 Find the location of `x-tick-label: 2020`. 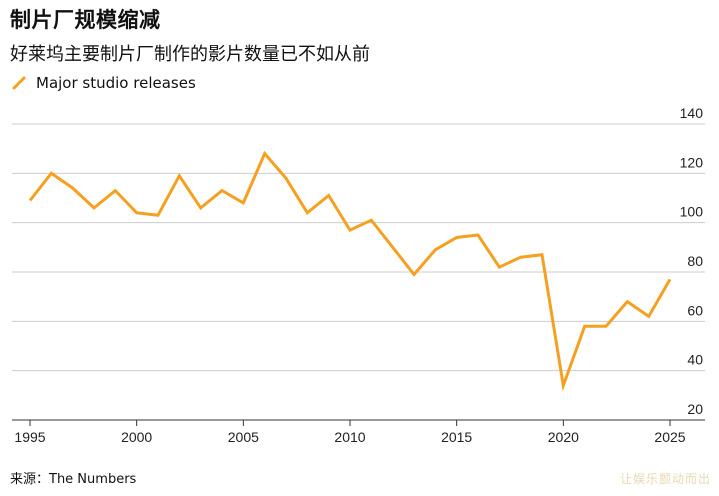

x-tick-label: 2020 is located at coordinates (563, 437).